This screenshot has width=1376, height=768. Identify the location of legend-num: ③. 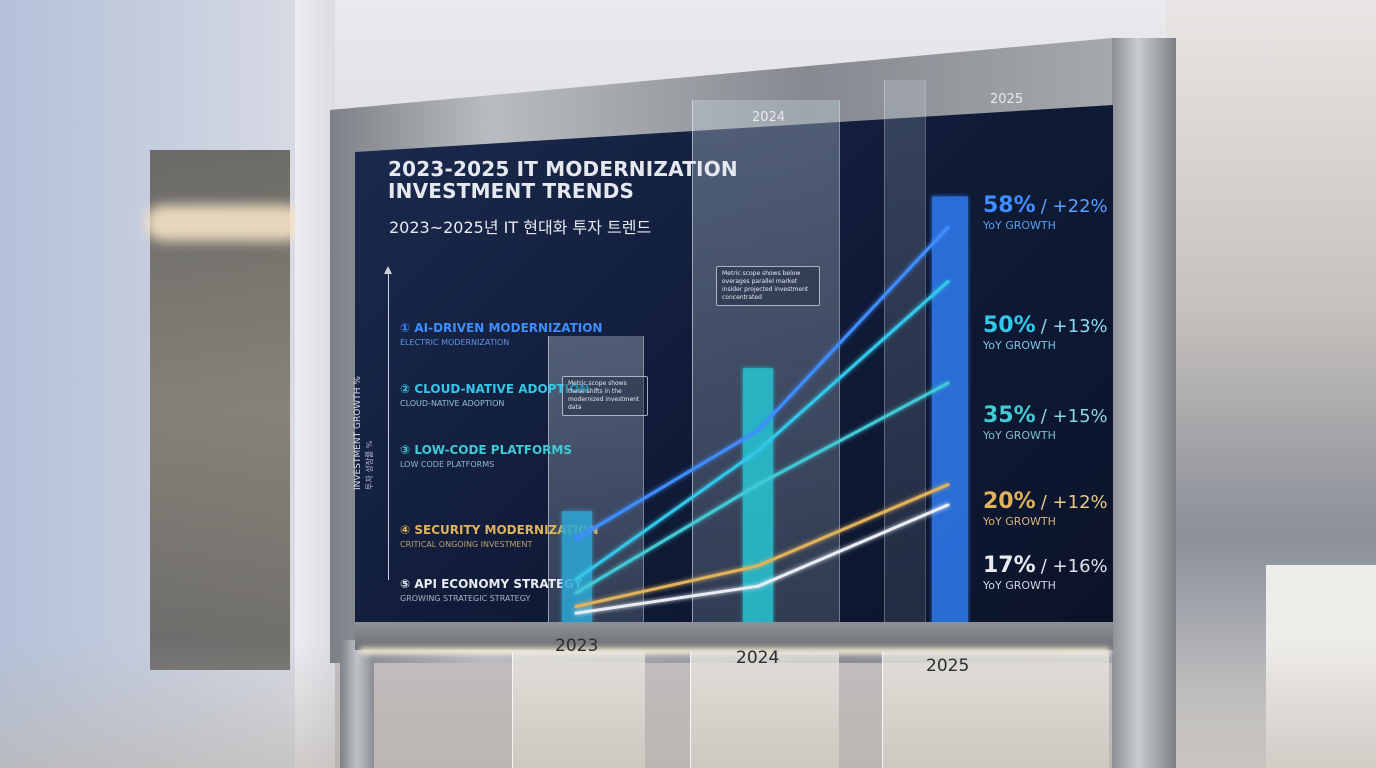
(405, 450).